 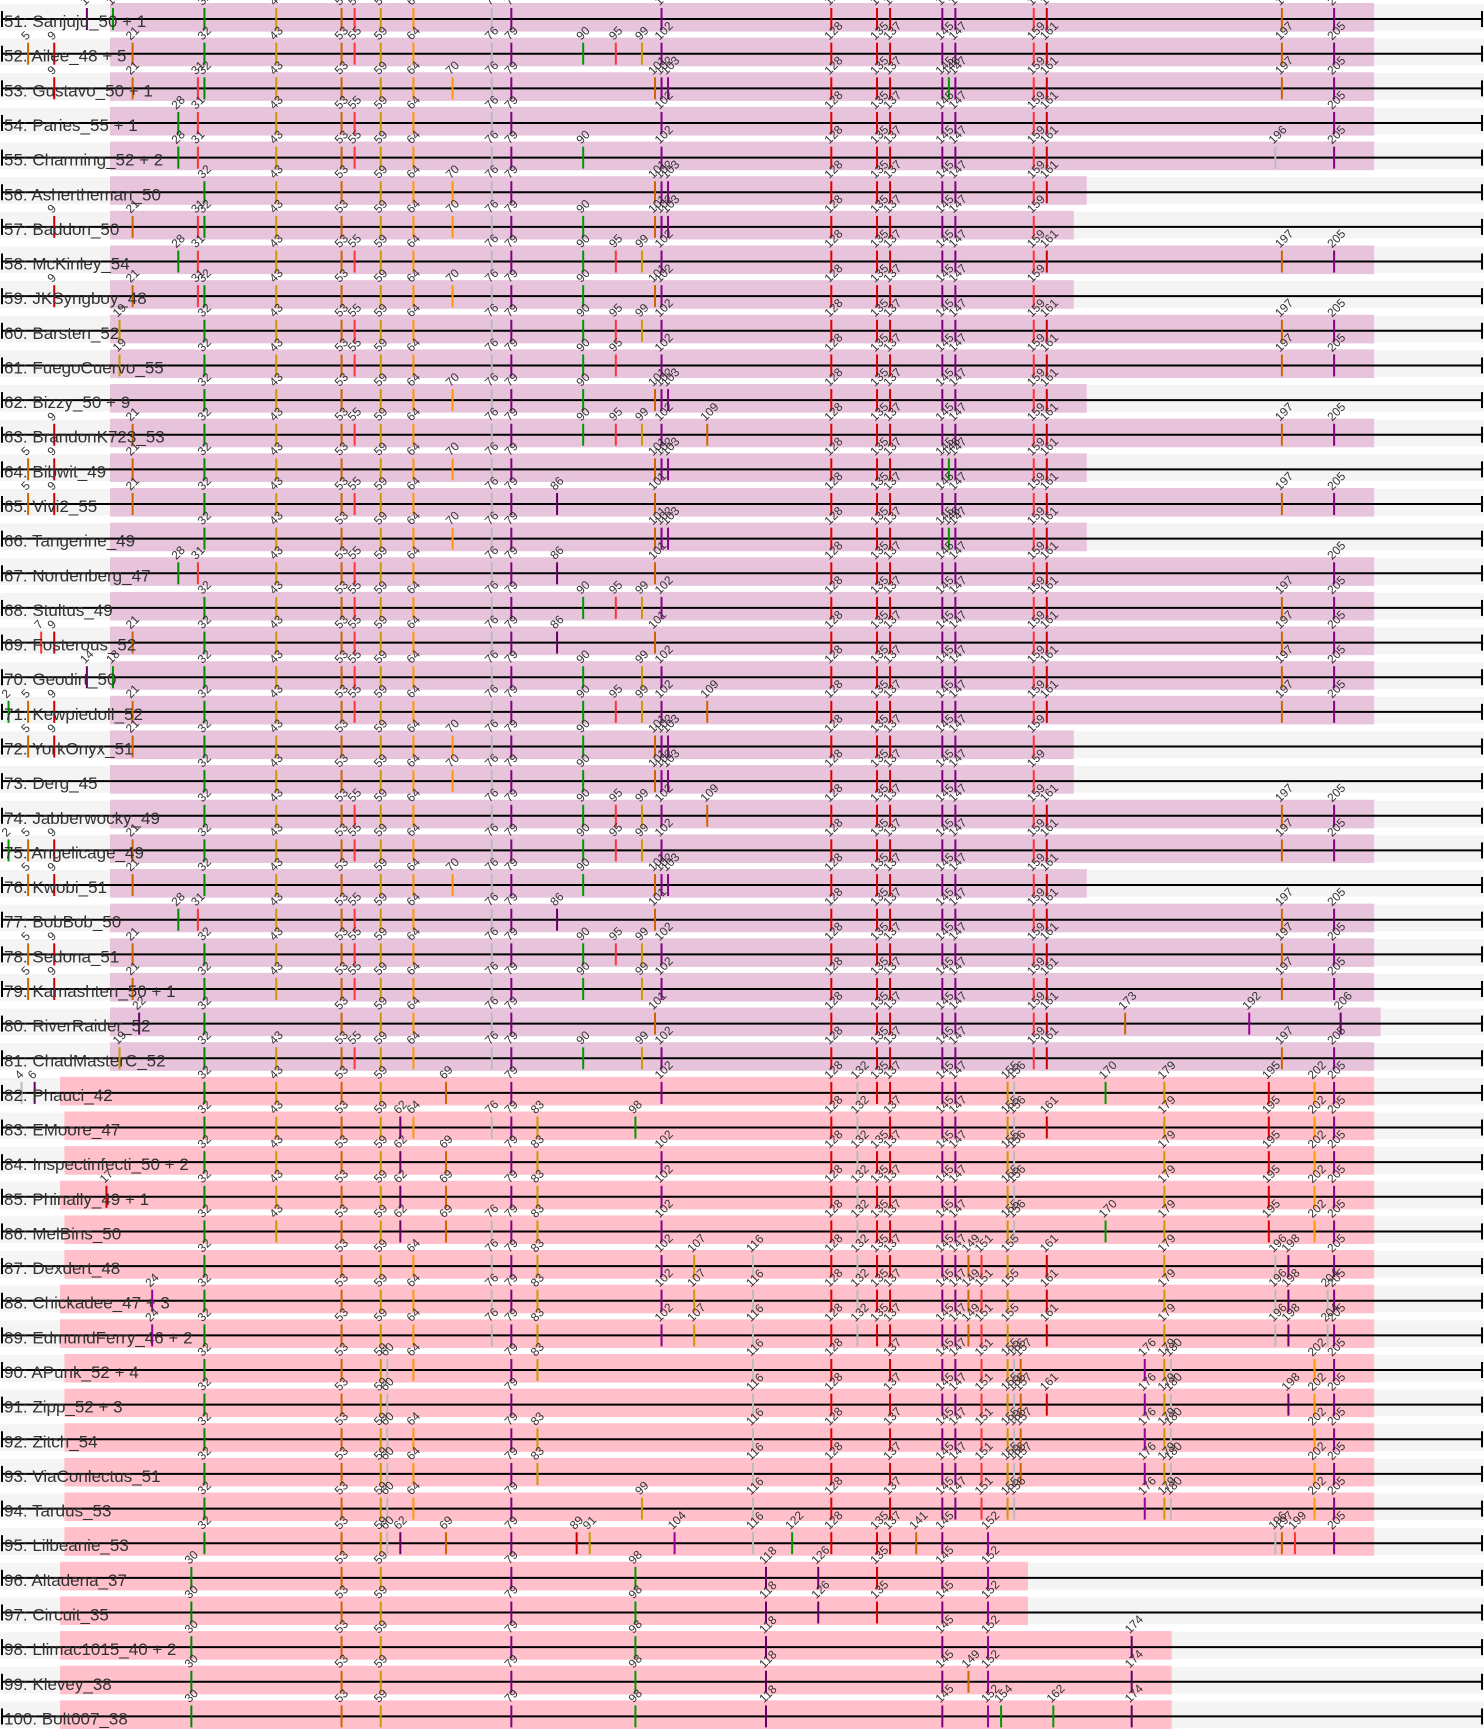 I want to click on row-label: 93: ViaConlectus_51, so click(x=82, y=1476).